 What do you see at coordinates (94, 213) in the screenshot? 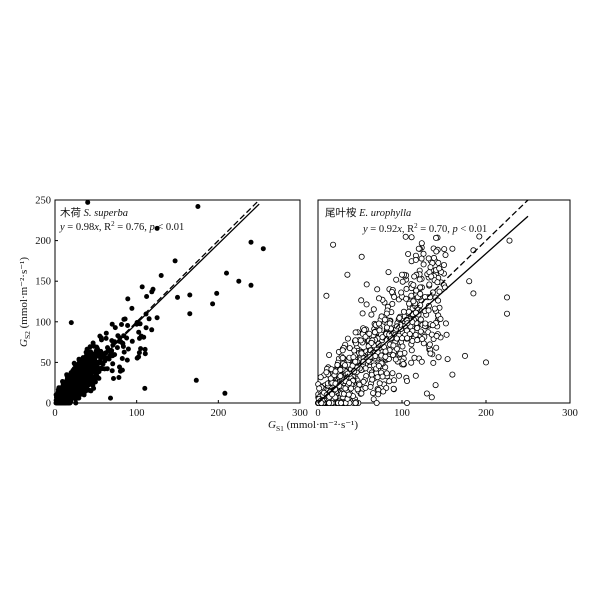
I see `left-title: 木荷 S. superba` at bounding box center [94, 213].